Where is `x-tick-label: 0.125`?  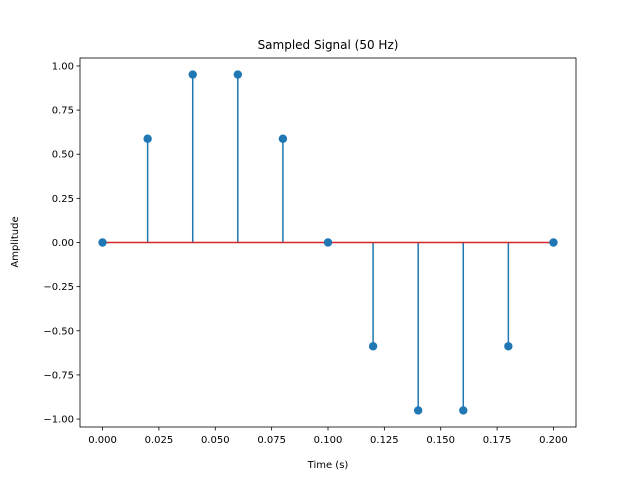
x-tick-label: 0.125 is located at coordinates (384, 440).